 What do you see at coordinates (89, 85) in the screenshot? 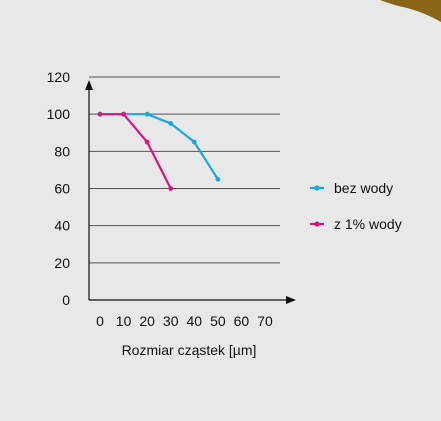
I see `y-axis-arrow` at bounding box center [89, 85].